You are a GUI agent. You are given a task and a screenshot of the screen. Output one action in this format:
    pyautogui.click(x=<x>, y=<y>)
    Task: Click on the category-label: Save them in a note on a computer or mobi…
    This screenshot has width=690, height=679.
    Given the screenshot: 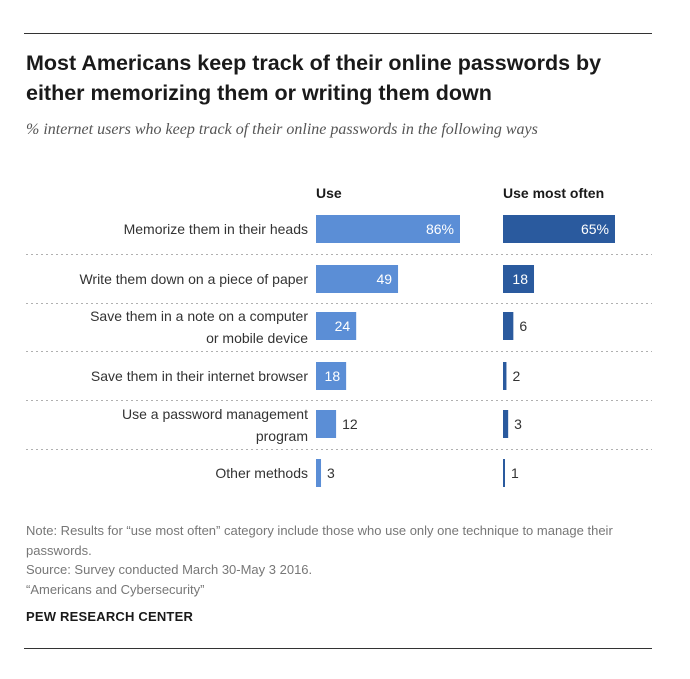 What is the action you would take?
    pyautogui.click(x=199, y=327)
    